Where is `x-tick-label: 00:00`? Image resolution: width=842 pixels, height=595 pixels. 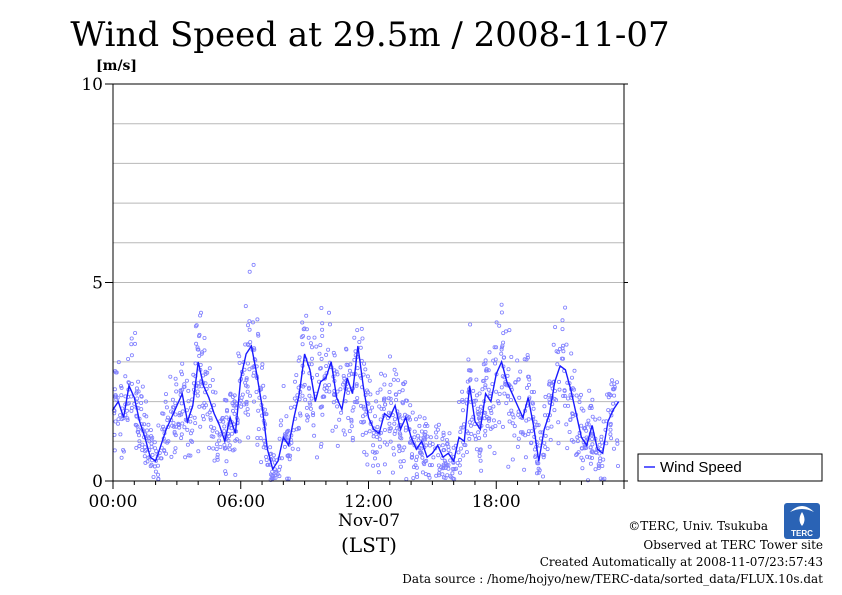
x-tick-label: 00:00 is located at coordinates (113, 502).